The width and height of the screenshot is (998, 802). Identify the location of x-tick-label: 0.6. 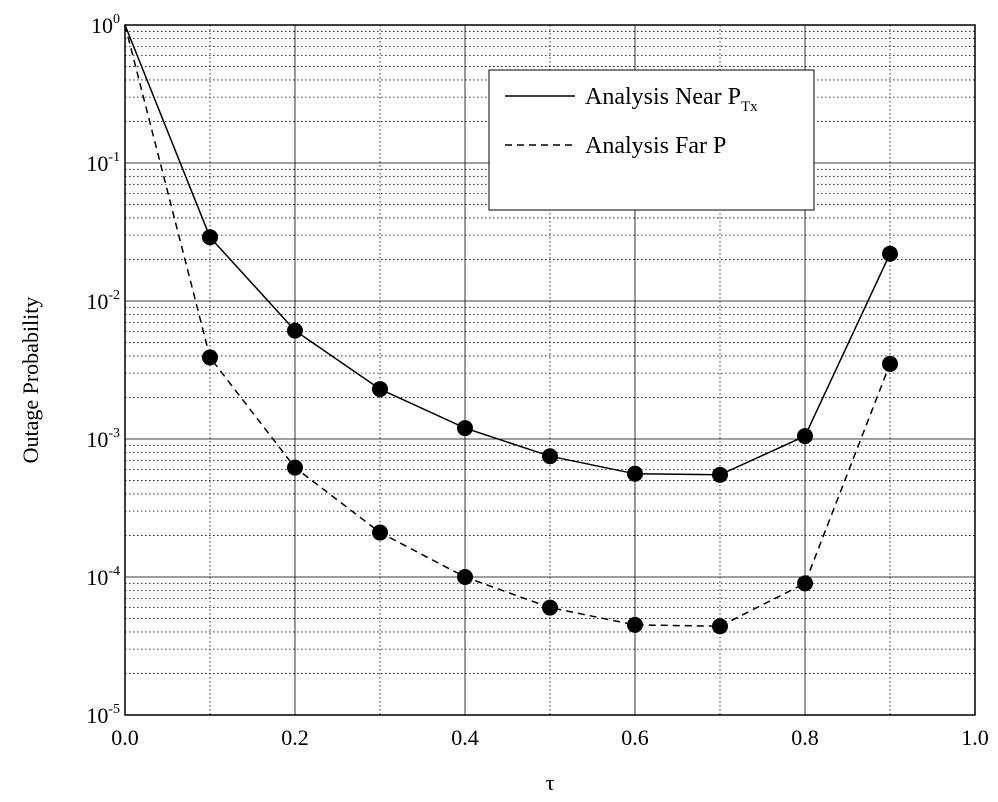
(635, 737).